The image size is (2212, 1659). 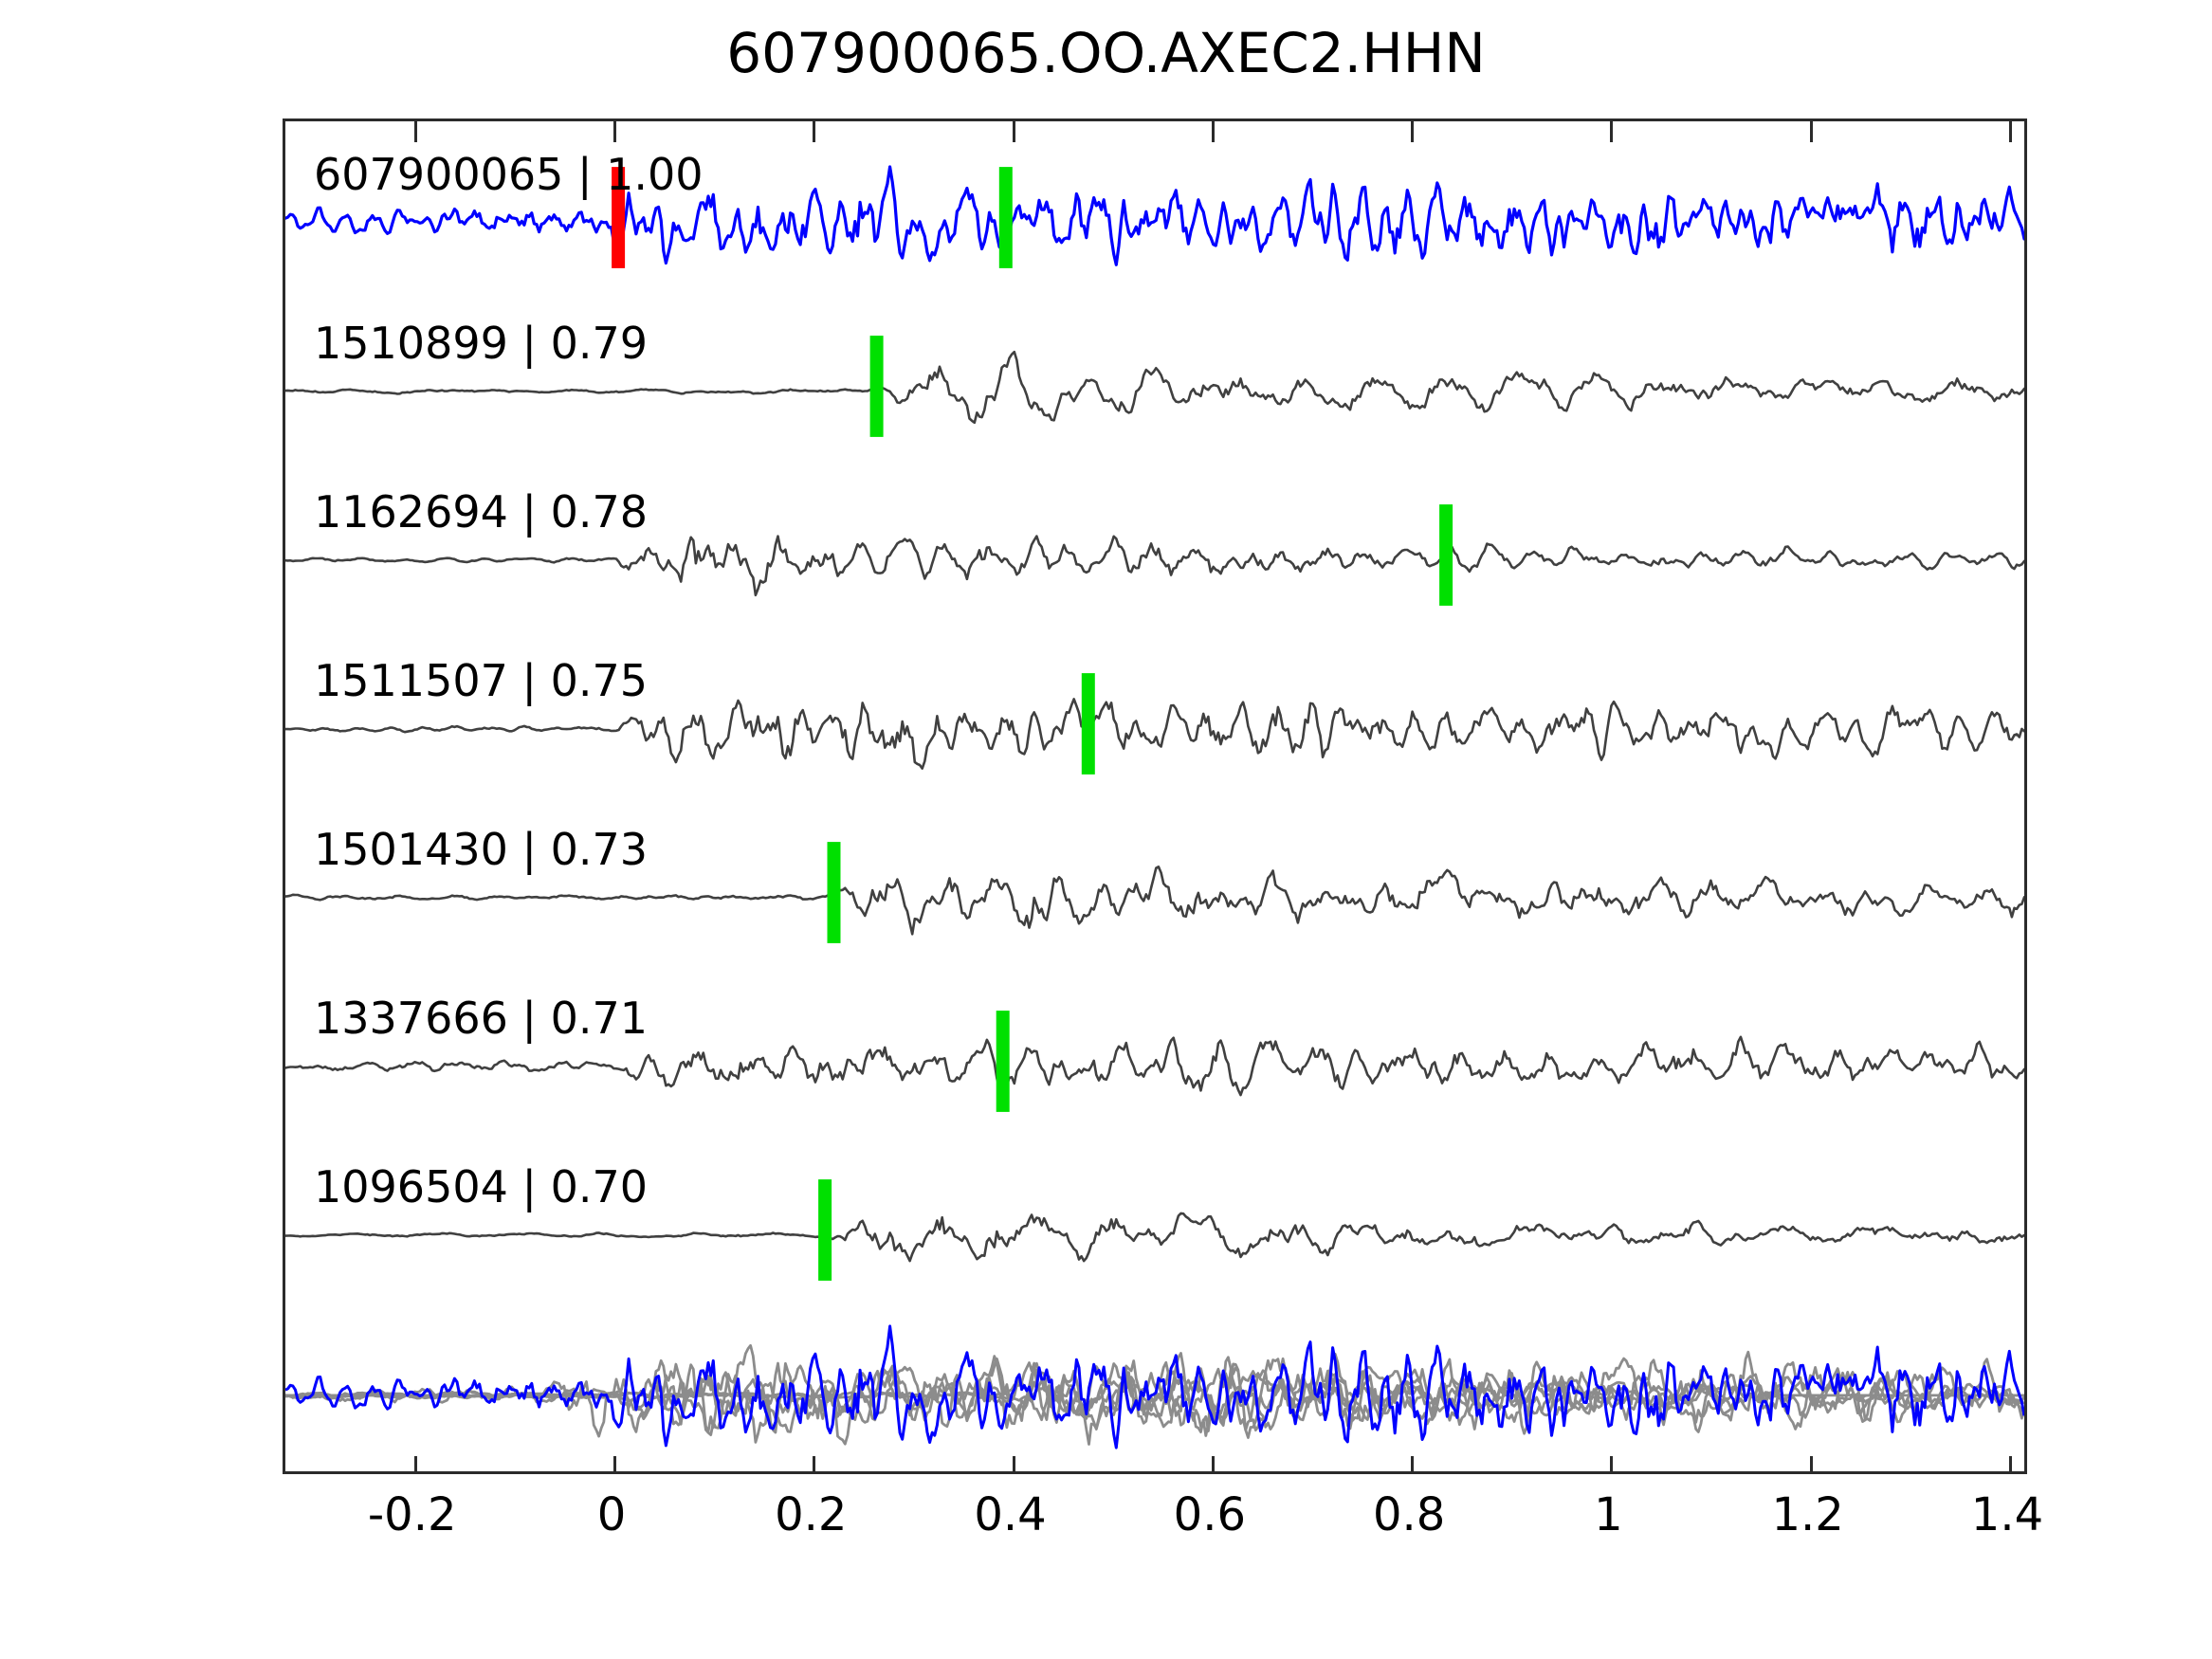 What do you see at coordinates (509, 174) in the screenshot?
I see `trace-label-607900065: 607900065 | 1.00` at bounding box center [509, 174].